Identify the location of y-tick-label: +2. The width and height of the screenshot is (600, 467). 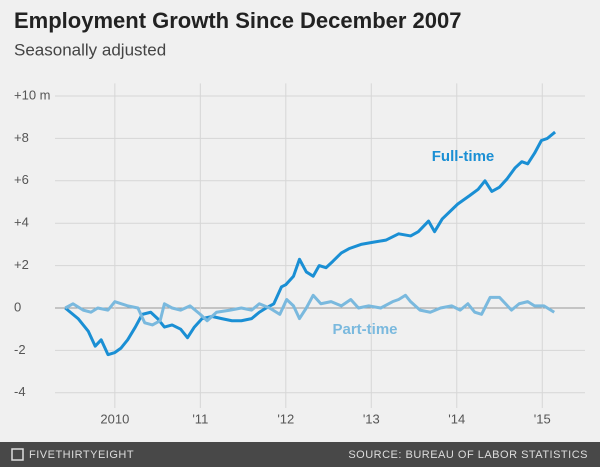
(21, 264).